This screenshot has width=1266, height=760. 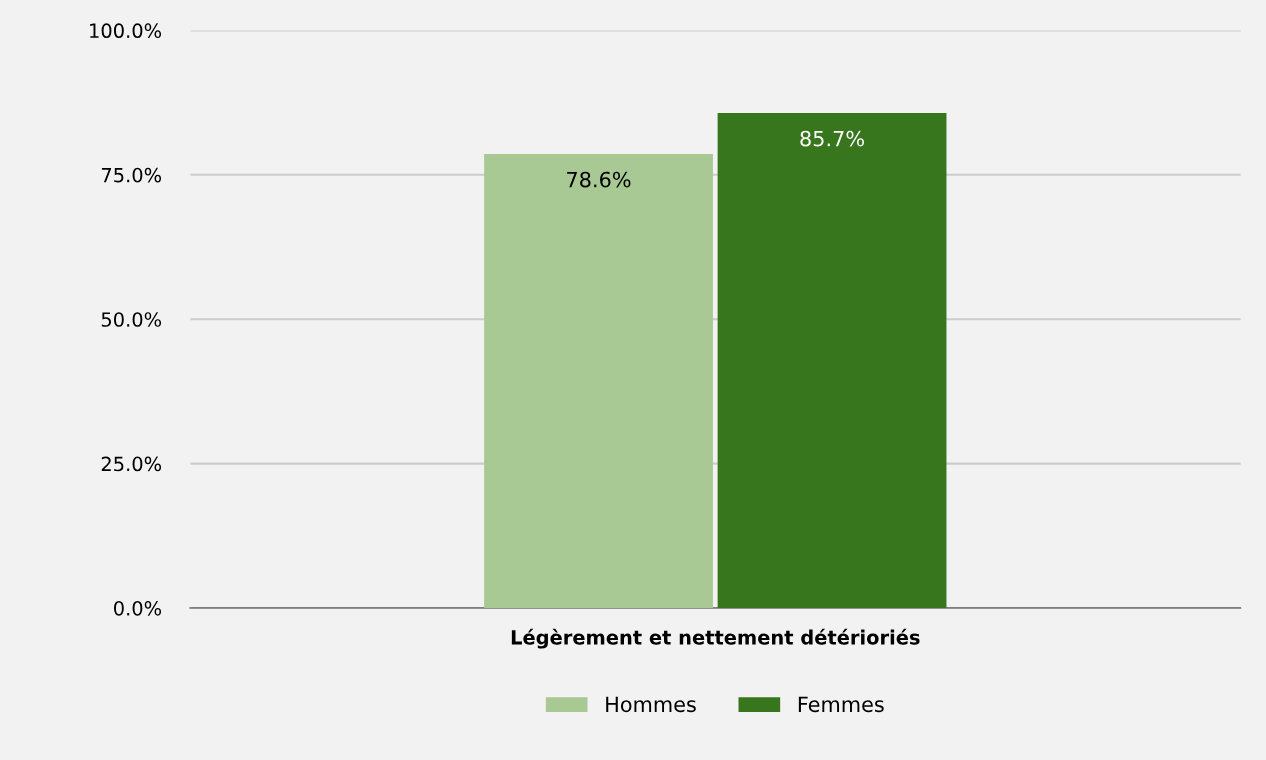 What do you see at coordinates (131, 175) in the screenshot?
I see `y-tick-label: 75.0%` at bounding box center [131, 175].